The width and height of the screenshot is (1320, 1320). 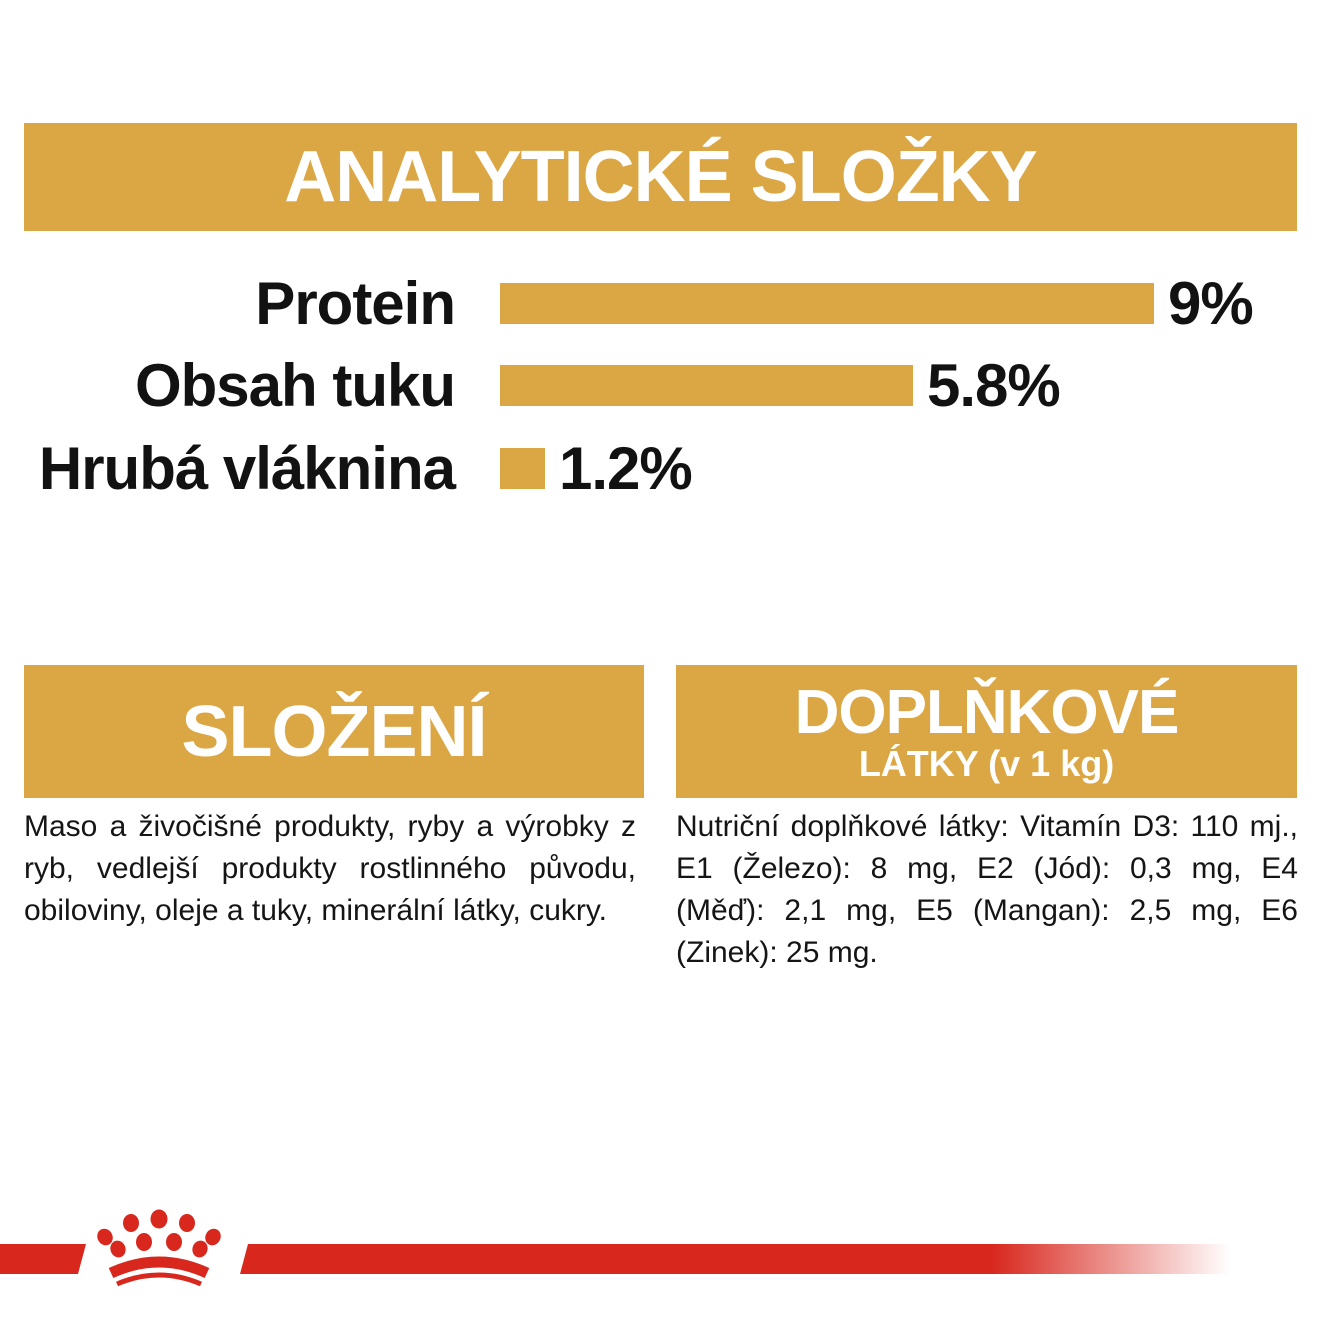 I want to click on additives-title-line2: LÁTKY (v 1 kg), so click(x=986, y=763).